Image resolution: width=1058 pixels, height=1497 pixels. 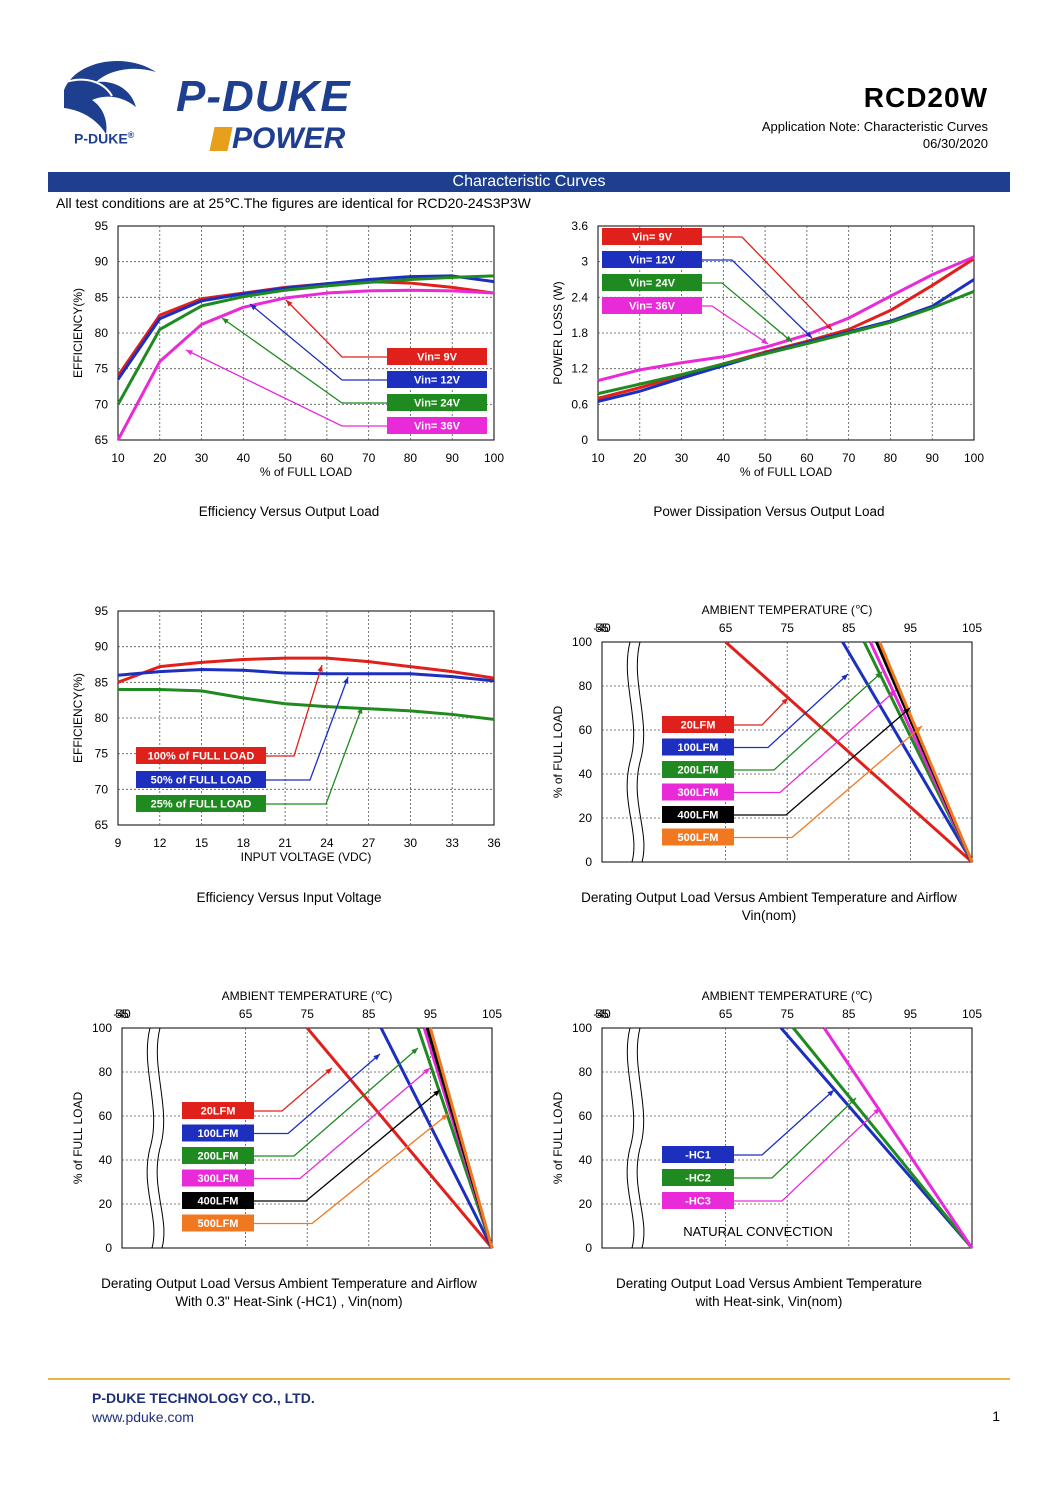 I want to click on x-tick-label: 85, so click(x=849, y=1014).